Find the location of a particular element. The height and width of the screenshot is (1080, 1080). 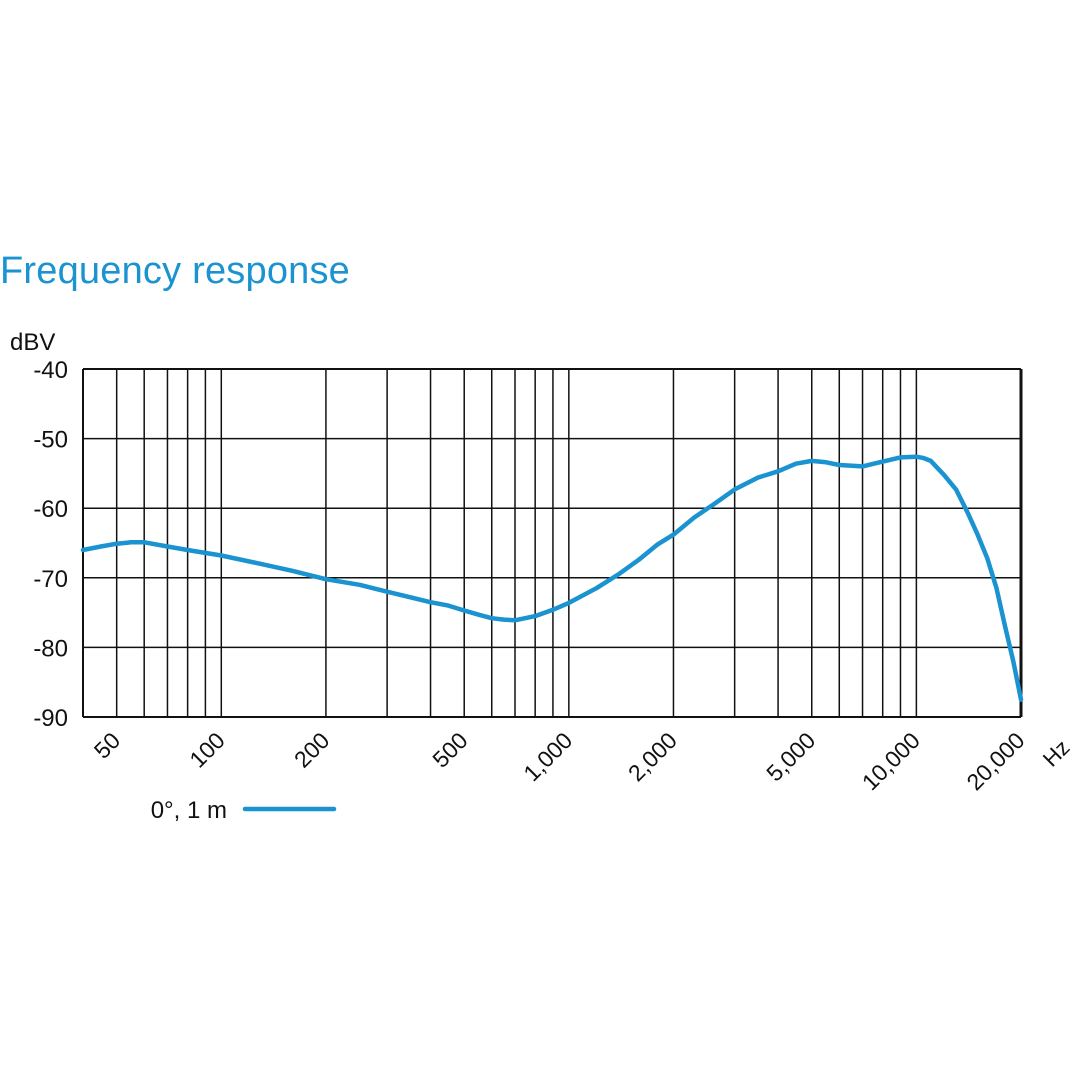

legend-label: 0°, 1 m is located at coordinates (189, 810).